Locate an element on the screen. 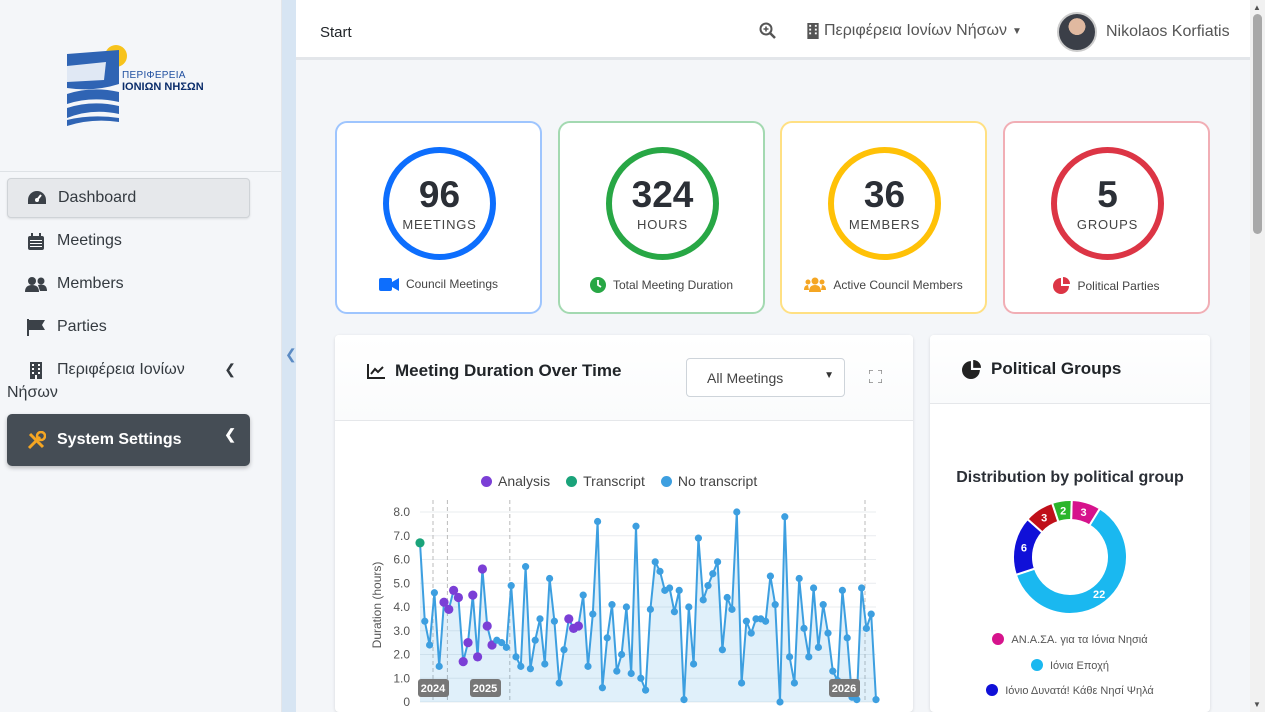  pie-legend-item: Ιόνιο Δυνατά! Κάθε Νησί Ψηλά is located at coordinates (1070, 690).